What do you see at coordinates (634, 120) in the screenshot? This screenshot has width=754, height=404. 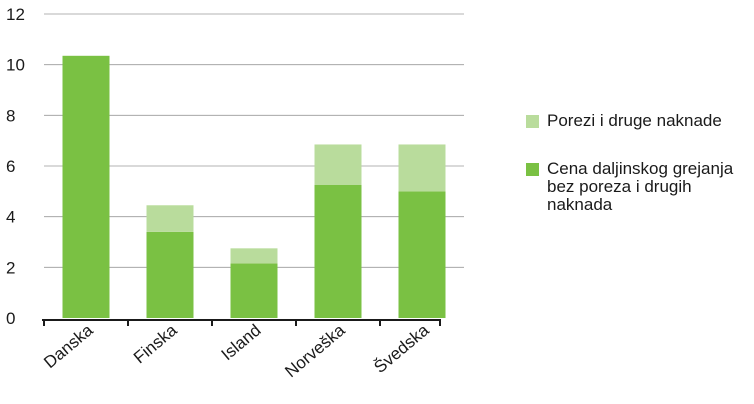 I see `legend-label-taxes: Porezi i druge naknade` at bounding box center [634, 120].